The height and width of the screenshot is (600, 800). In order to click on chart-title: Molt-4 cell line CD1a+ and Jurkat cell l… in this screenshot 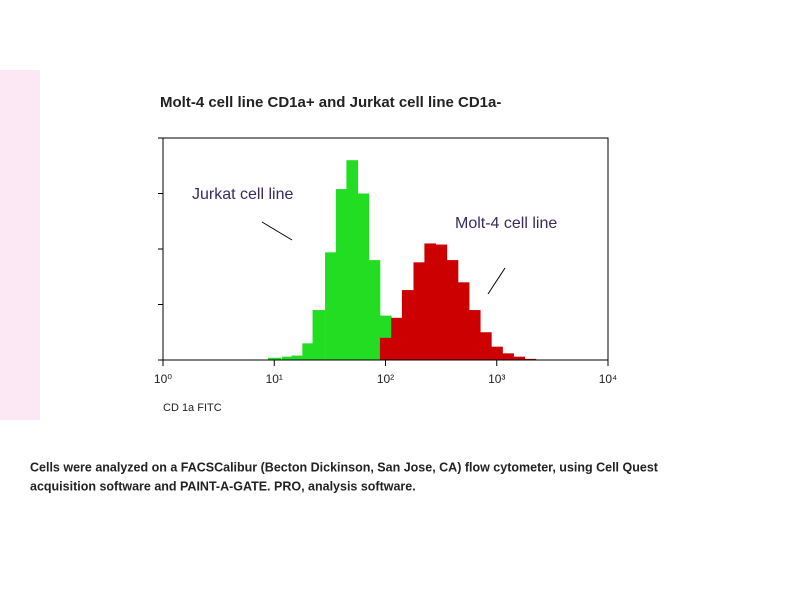, I will do `click(330, 102)`.